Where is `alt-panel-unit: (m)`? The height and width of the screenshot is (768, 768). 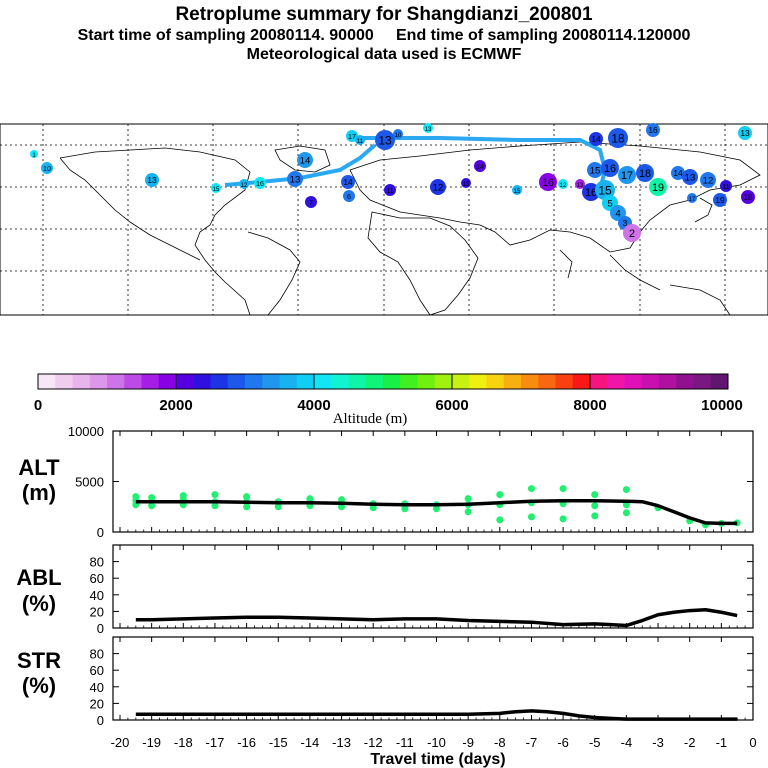 alt-panel-unit: (m) is located at coordinates (39, 492).